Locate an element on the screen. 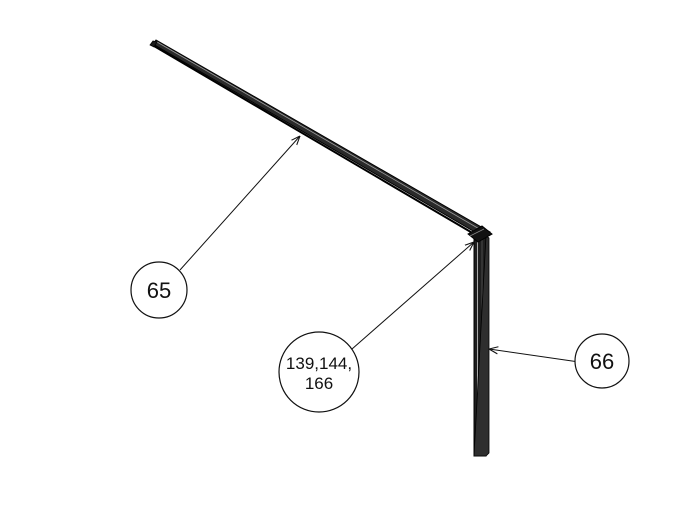 Image resolution: width=700 pixels, height=530 pixels. balloon-139-label-line1: 139,144, is located at coordinates (319, 363).